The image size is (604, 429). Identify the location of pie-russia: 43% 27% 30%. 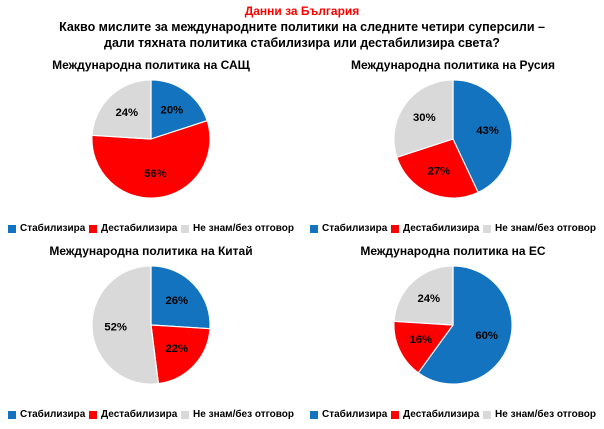
(453, 139).